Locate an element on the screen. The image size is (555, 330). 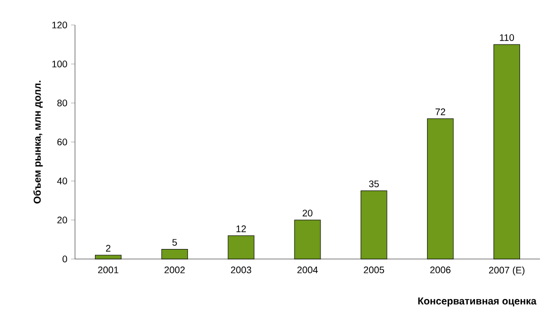
data-label: 12 is located at coordinates (241, 228).